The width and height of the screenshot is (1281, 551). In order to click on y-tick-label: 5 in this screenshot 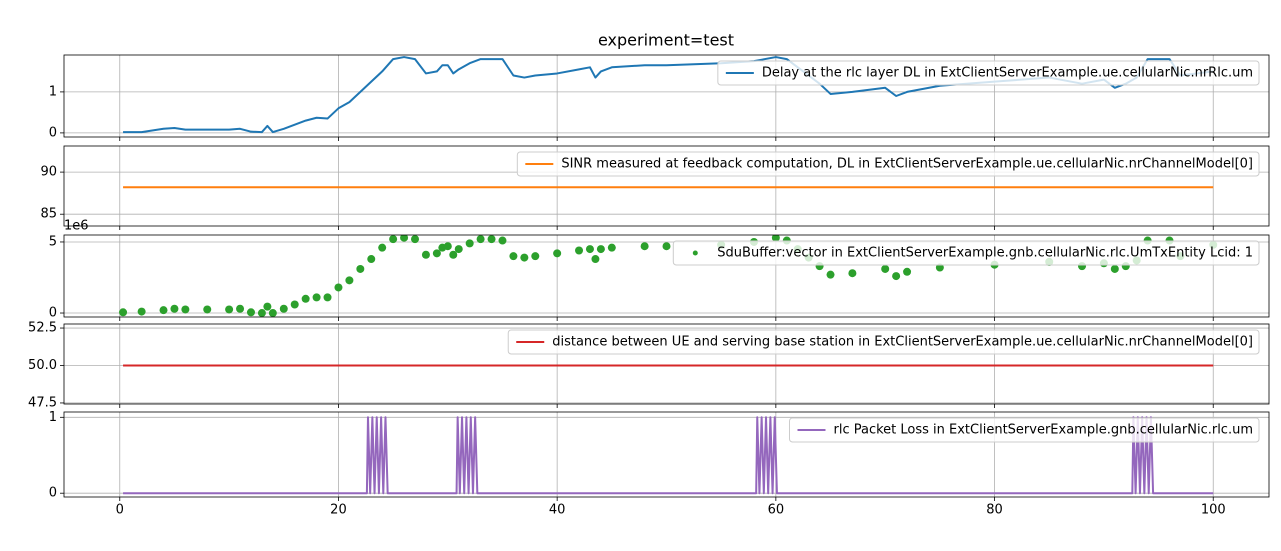, I will do `click(53, 241)`.